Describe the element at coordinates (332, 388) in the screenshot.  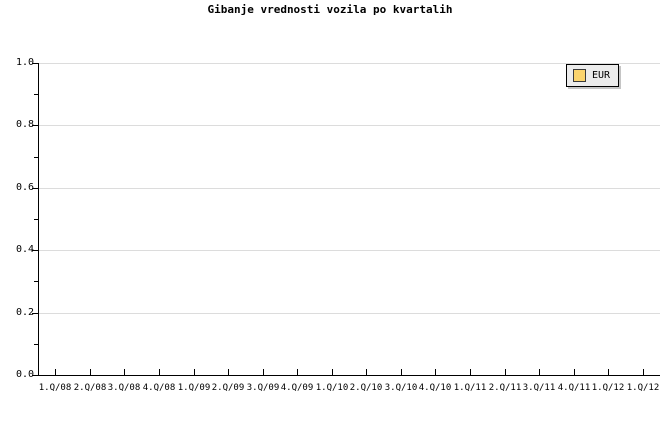
I see `x-axis-tick-label: 1.Q/10` at that location.